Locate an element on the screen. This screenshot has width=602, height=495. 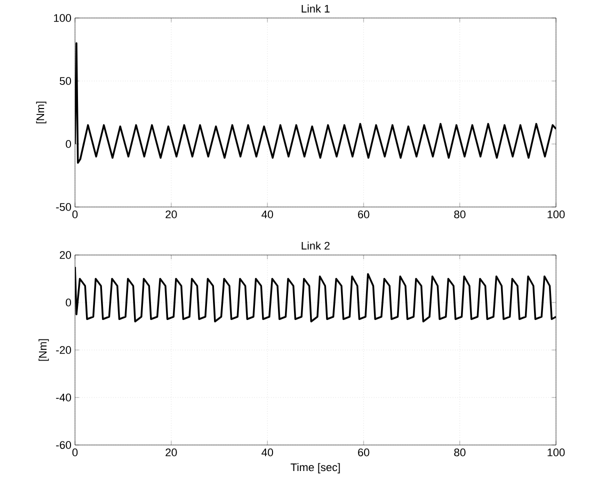
y-tick-label: -50 is located at coordinates (64, 207).